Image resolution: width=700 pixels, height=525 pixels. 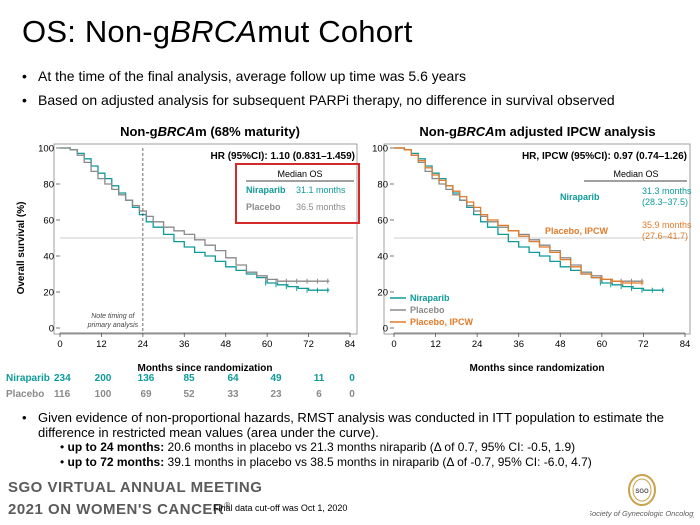 I want to click on risk-n: 116, so click(x=62, y=394).